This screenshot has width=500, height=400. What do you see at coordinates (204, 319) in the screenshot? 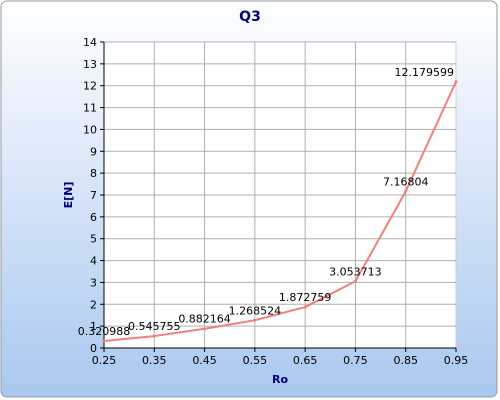
I see `data-label: 0.882164` at bounding box center [204, 319].